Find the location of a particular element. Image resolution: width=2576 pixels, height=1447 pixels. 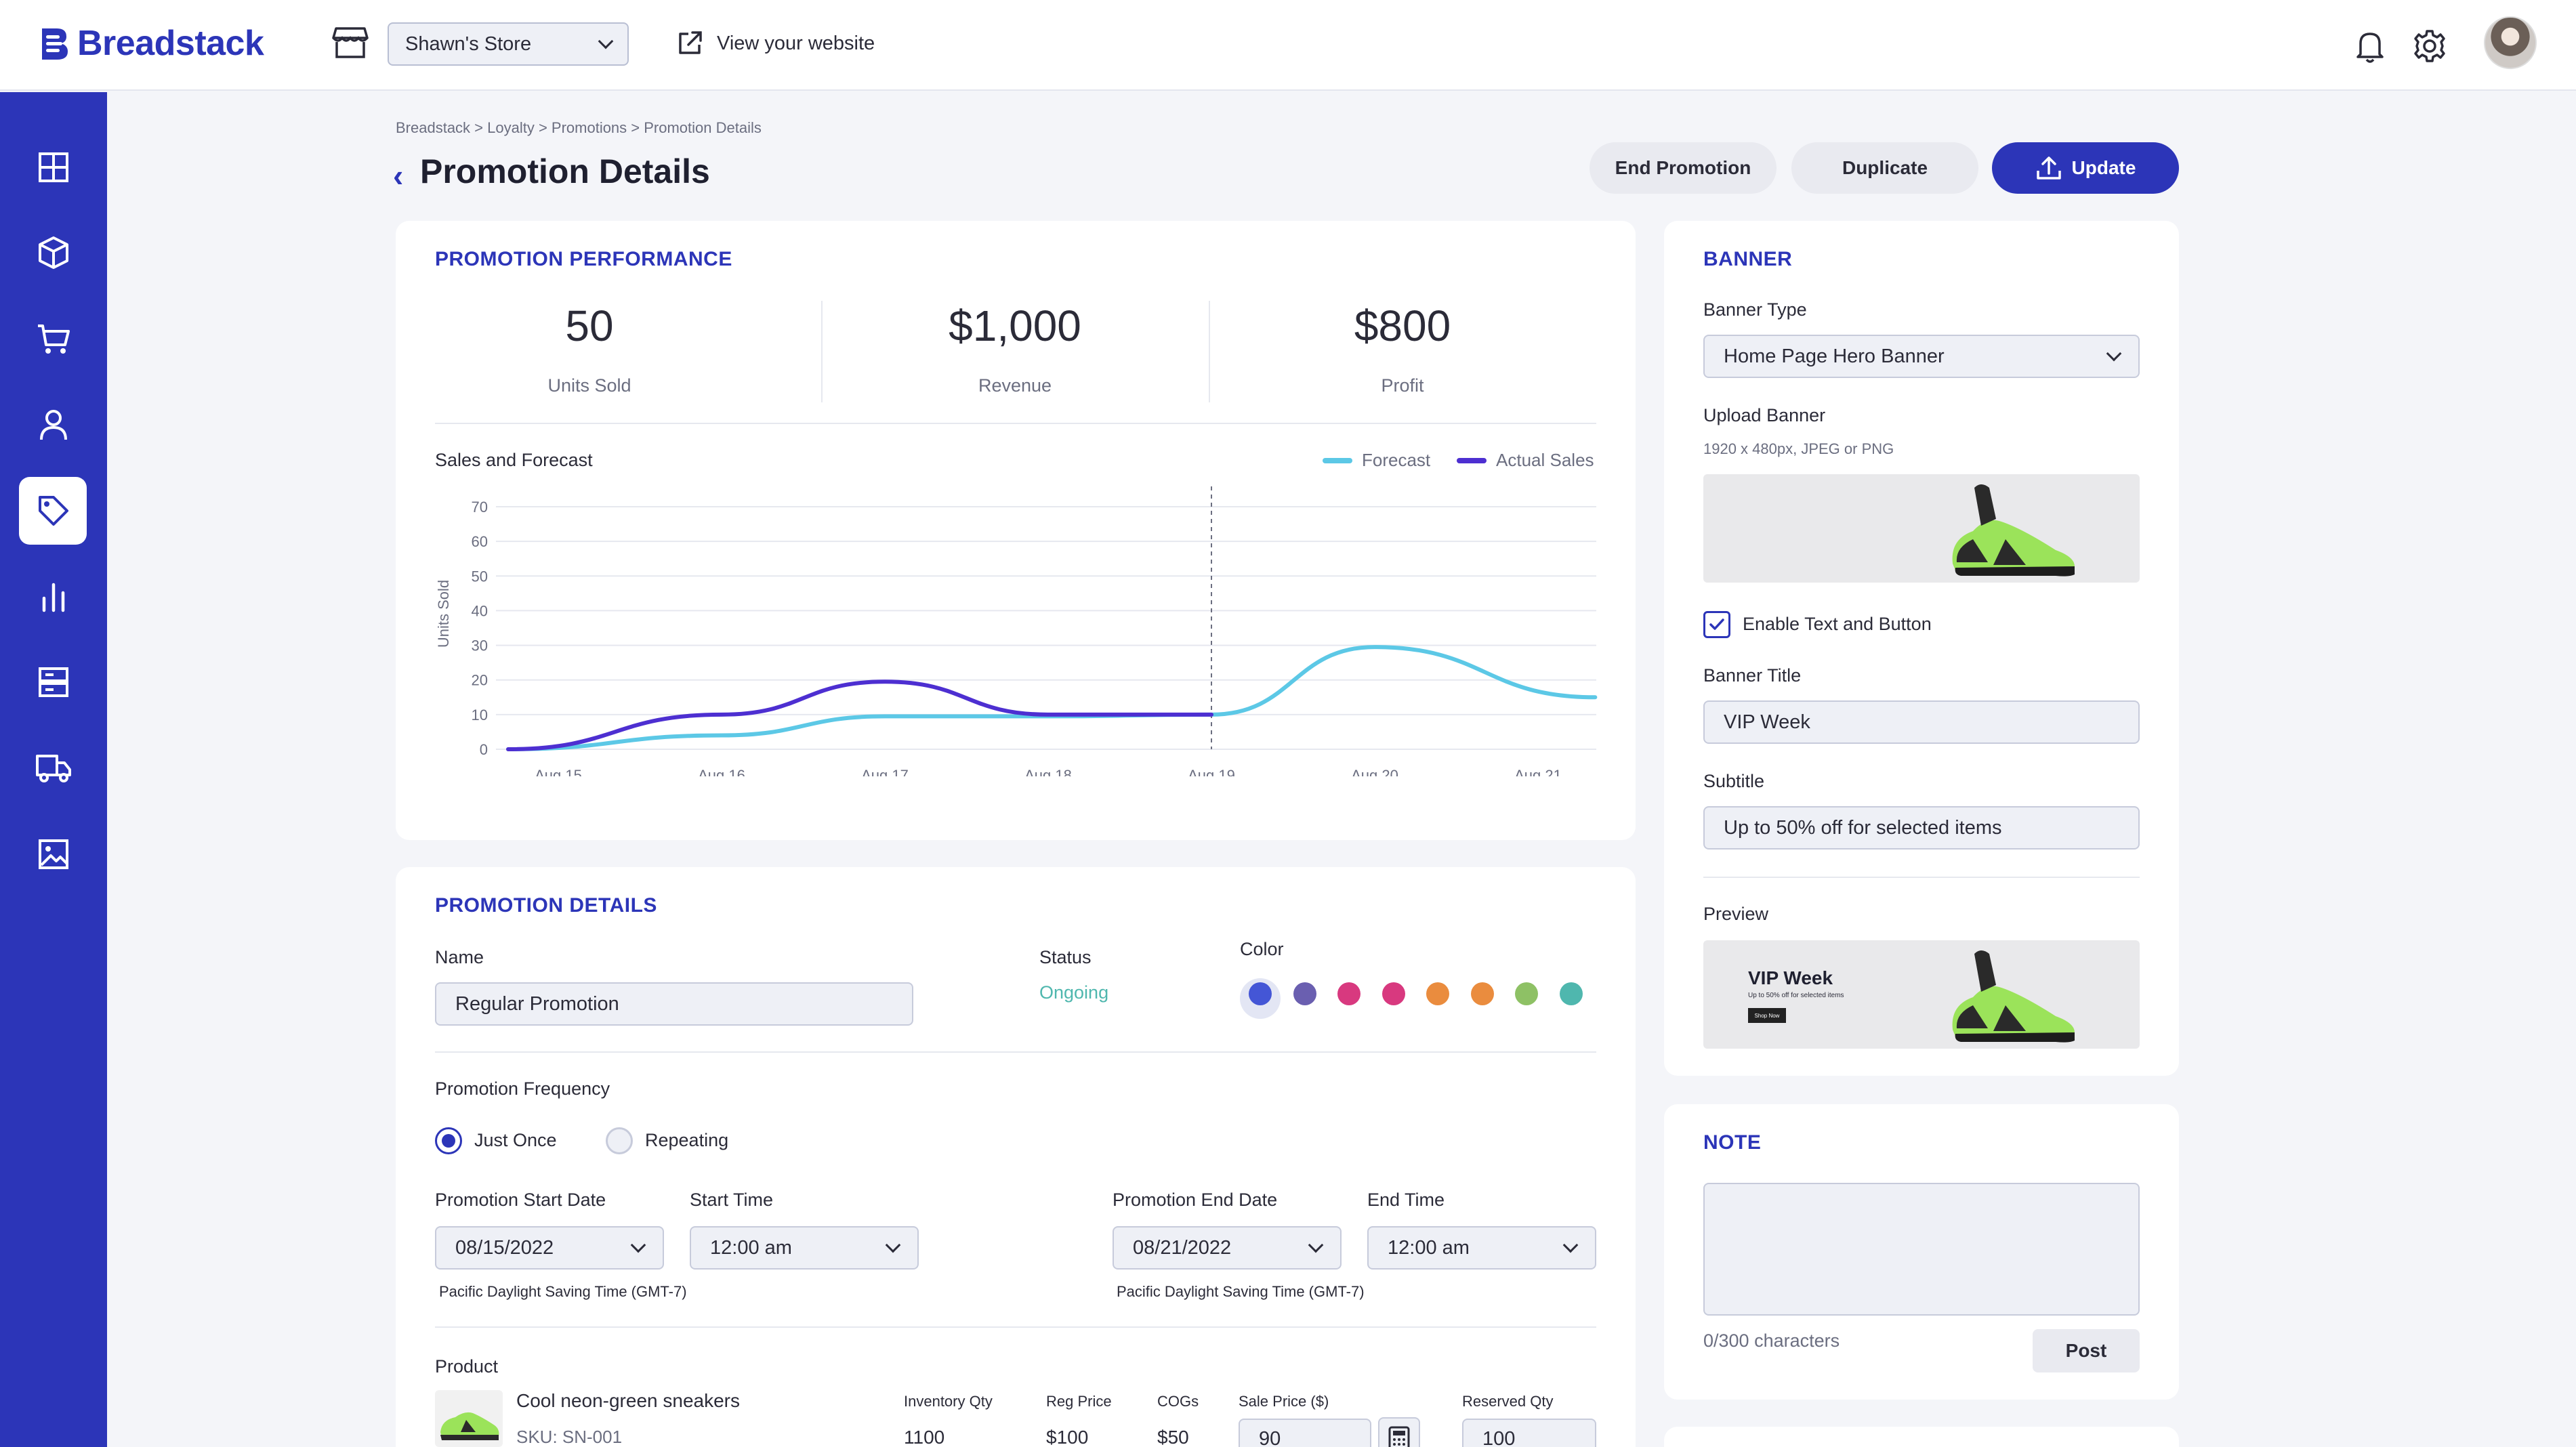

duplicate-button: Duplicate is located at coordinates (1884, 168).